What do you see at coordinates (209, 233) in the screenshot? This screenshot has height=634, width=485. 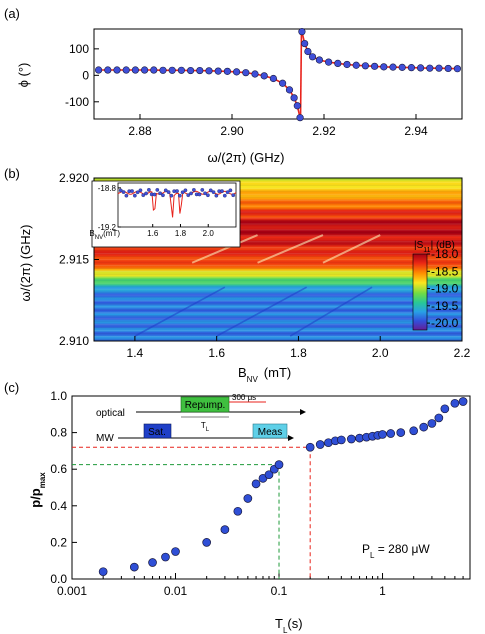 I see `panel-b-inset-xtick-label: 2.0` at bounding box center [209, 233].